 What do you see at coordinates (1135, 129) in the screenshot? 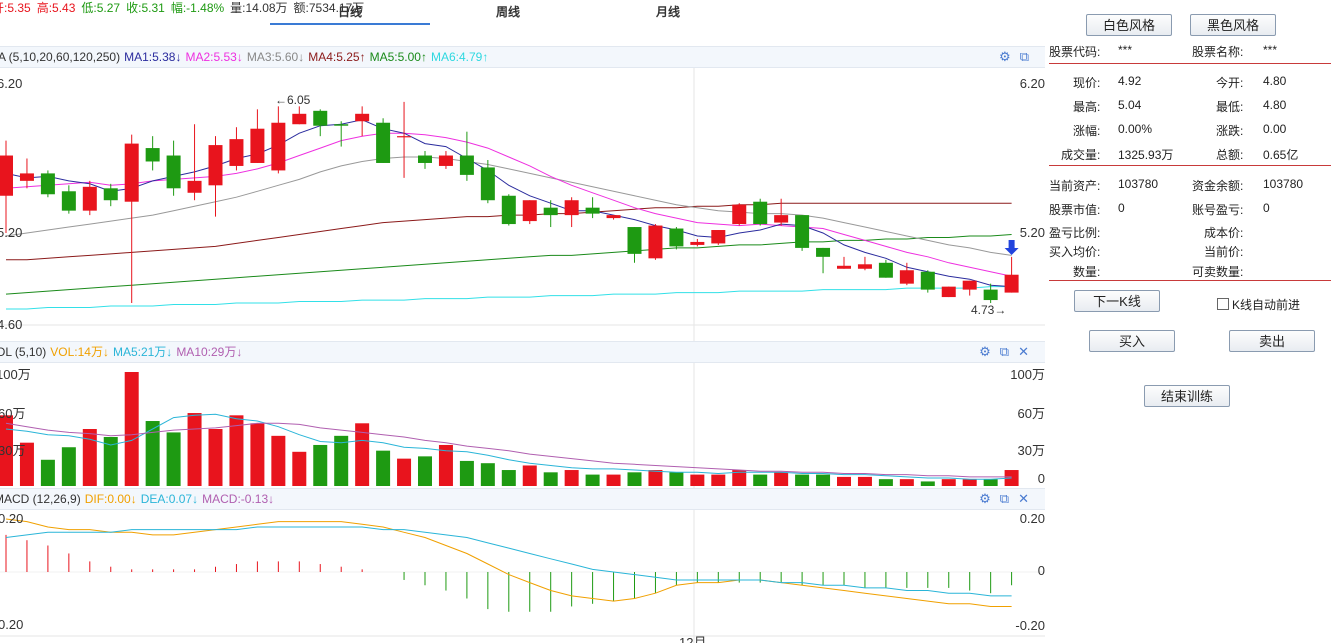
I see `pct-value: 0.00%` at bounding box center [1135, 129].